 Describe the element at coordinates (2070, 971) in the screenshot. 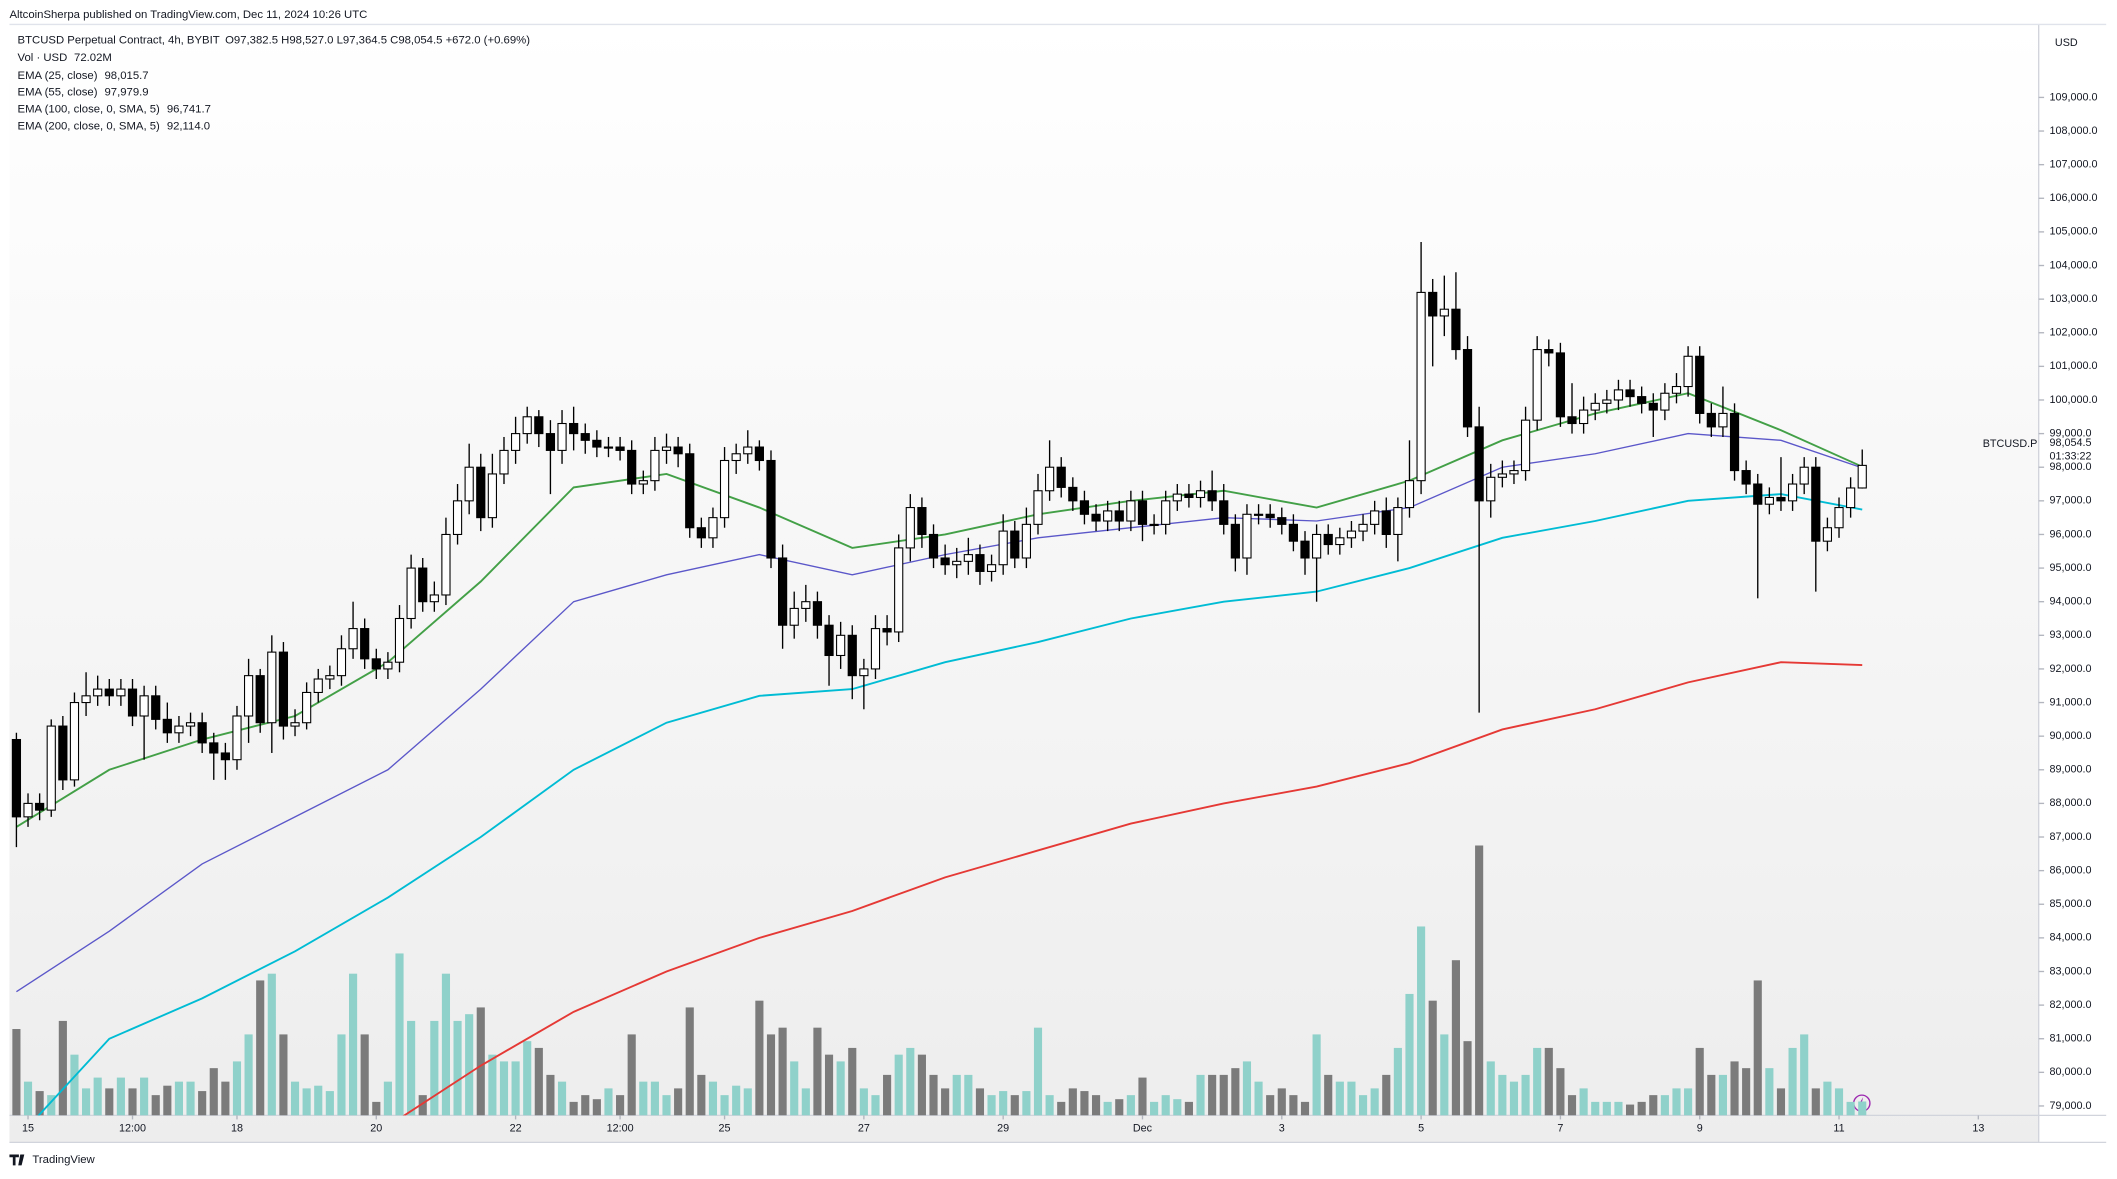

I see `y-tick-label: 83,000.0` at that location.